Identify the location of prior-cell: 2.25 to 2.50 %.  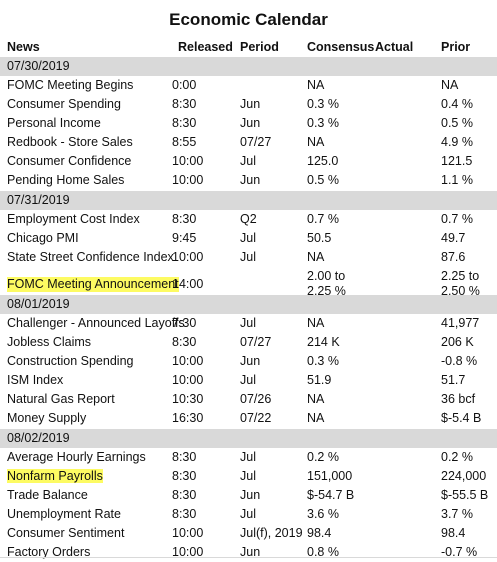
(460, 284).